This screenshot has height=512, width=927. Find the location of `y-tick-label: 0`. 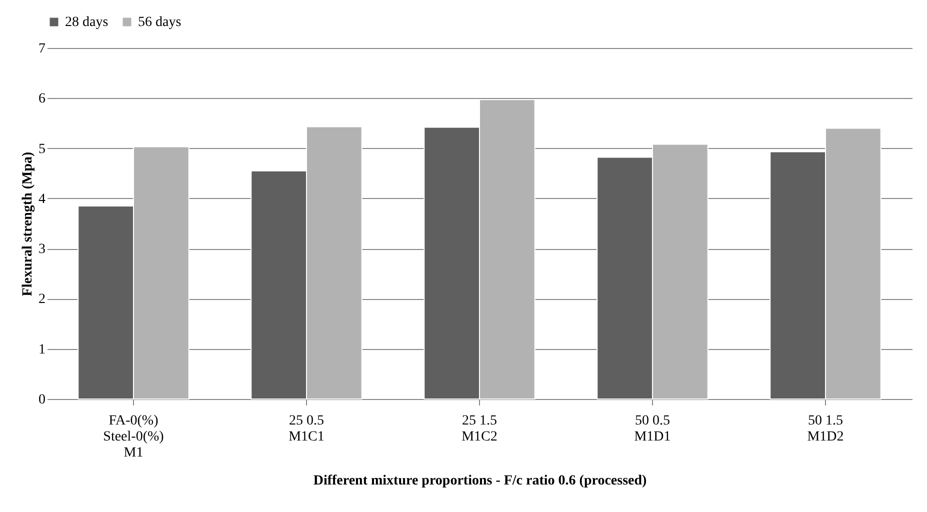

y-tick-label: 0 is located at coordinates (42, 400).